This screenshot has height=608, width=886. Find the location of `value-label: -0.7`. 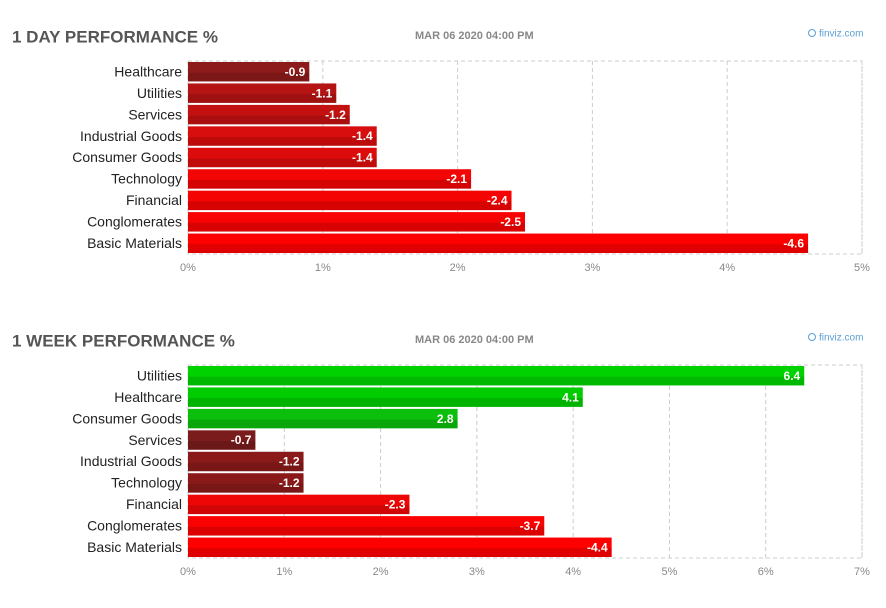

value-label: -0.7 is located at coordinates (241, 440).